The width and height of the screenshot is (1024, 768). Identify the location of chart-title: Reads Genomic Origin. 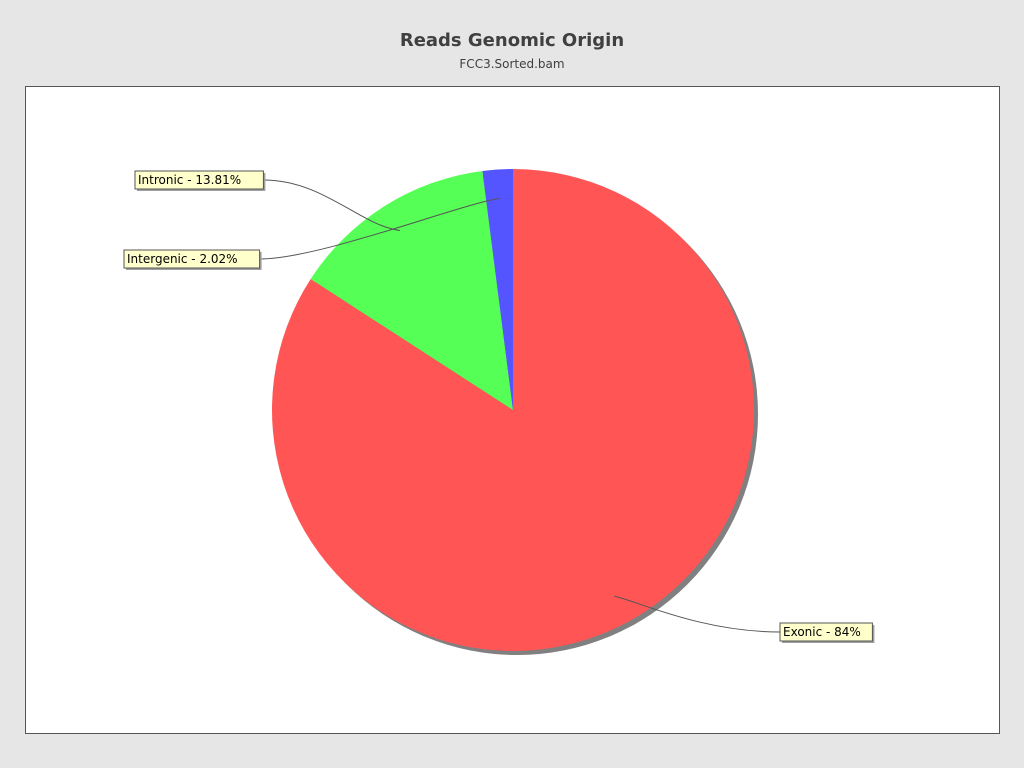
(512, 40).